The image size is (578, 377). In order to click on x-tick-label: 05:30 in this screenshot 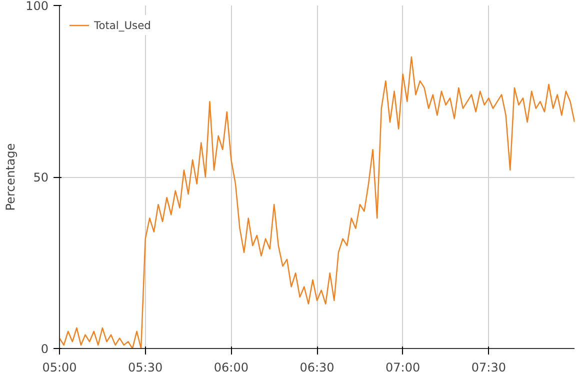, I will do `click(145, 367)`.